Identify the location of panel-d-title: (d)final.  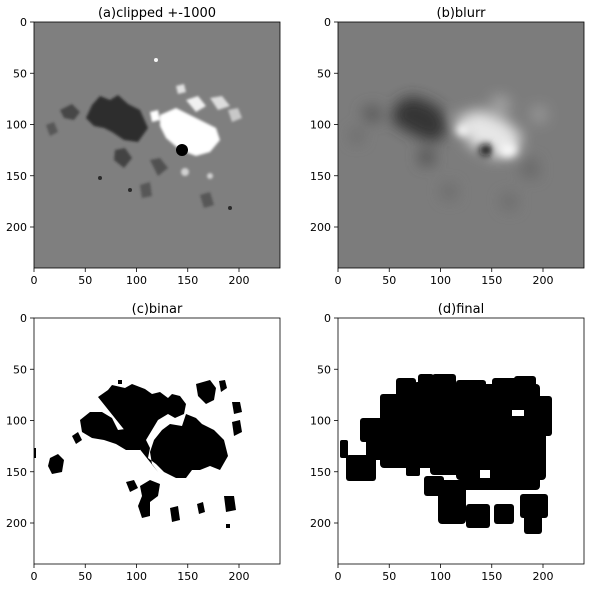
(461, 309).